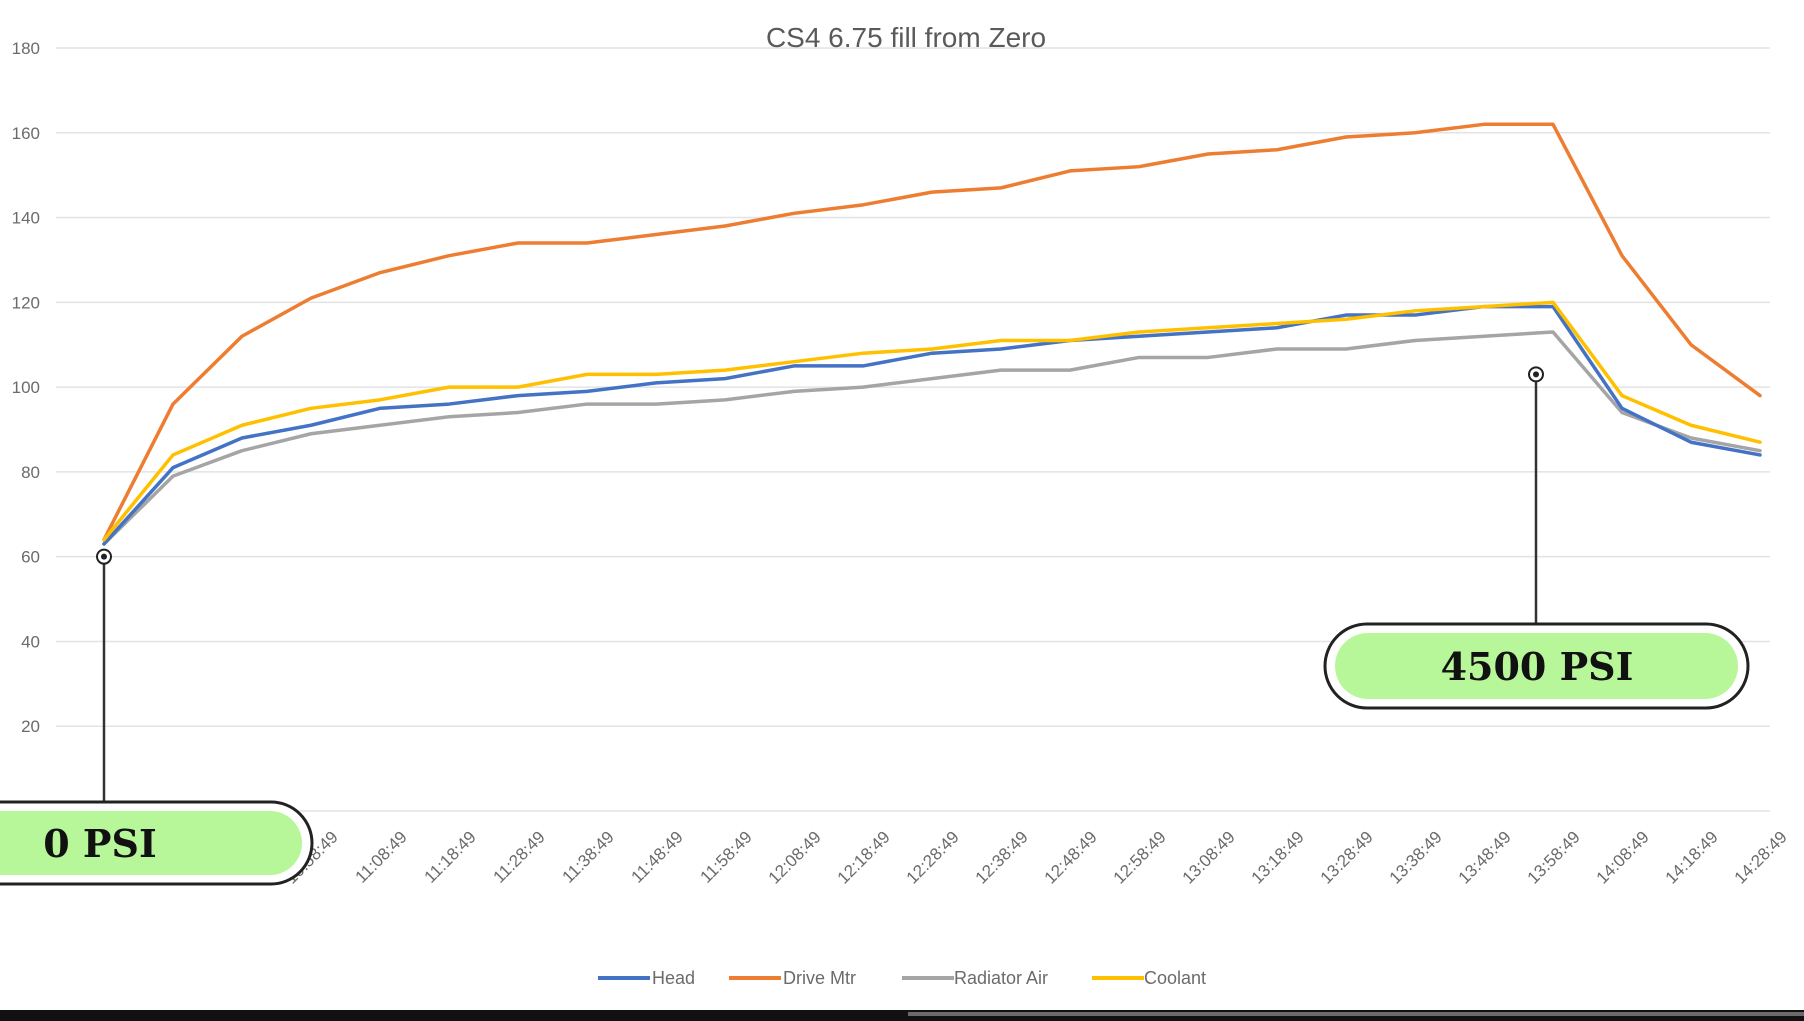  Describe the element at coordinates (1485, 857) in the screenshot. I see `x-tick-label: 13:48:49` at that location.